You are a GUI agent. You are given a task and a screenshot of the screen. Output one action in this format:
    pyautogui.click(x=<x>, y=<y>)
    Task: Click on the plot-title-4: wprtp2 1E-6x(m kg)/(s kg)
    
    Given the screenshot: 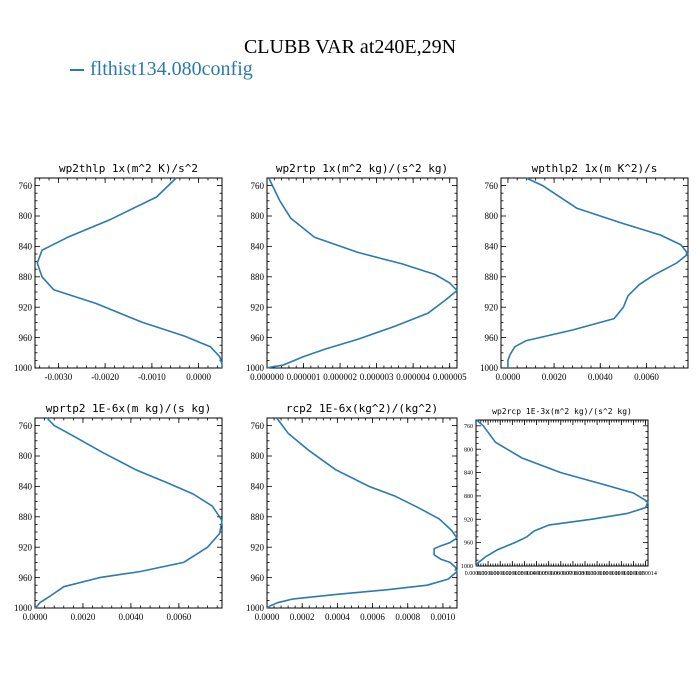 What is the action you would take?
    pyautogui.click(x=129, y=408)
    